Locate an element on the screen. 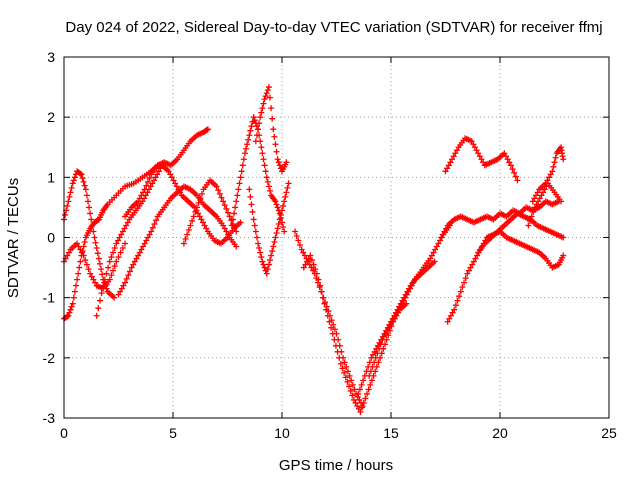 The width and height of the screenshot is (640, 480). y-tick-label: -3 is located at coordinates (49, 418).